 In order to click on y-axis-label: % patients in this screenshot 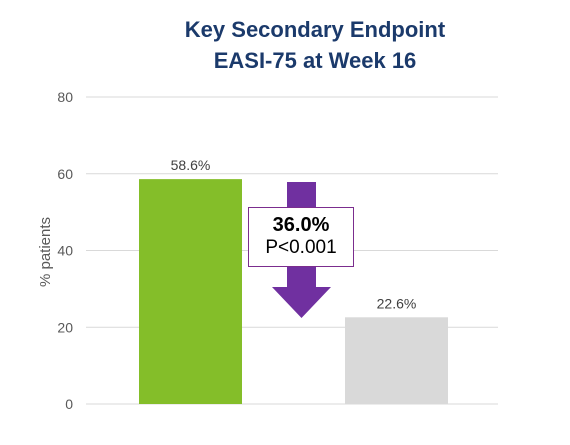, I will do `click(45, 252)`.